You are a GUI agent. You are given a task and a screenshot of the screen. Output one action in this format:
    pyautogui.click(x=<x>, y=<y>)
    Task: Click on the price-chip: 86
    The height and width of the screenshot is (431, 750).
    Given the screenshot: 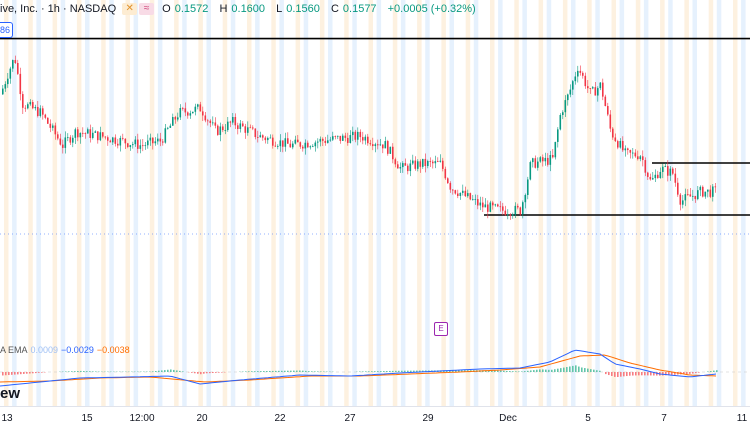 What is the action you would take?
    pyautogui.click(x=6, y=30)
    